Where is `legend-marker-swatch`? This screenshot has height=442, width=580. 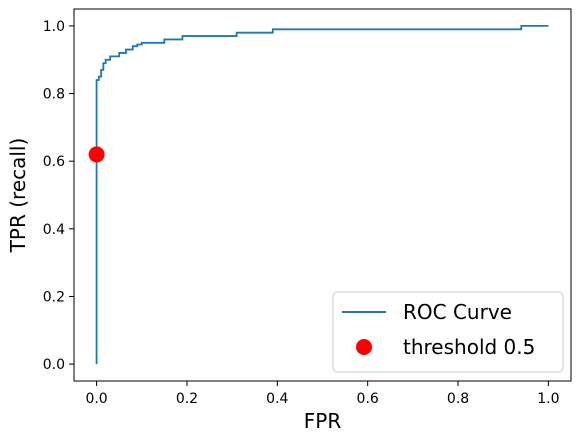 legend-marker-swatch is located at coordinates (364, 347).